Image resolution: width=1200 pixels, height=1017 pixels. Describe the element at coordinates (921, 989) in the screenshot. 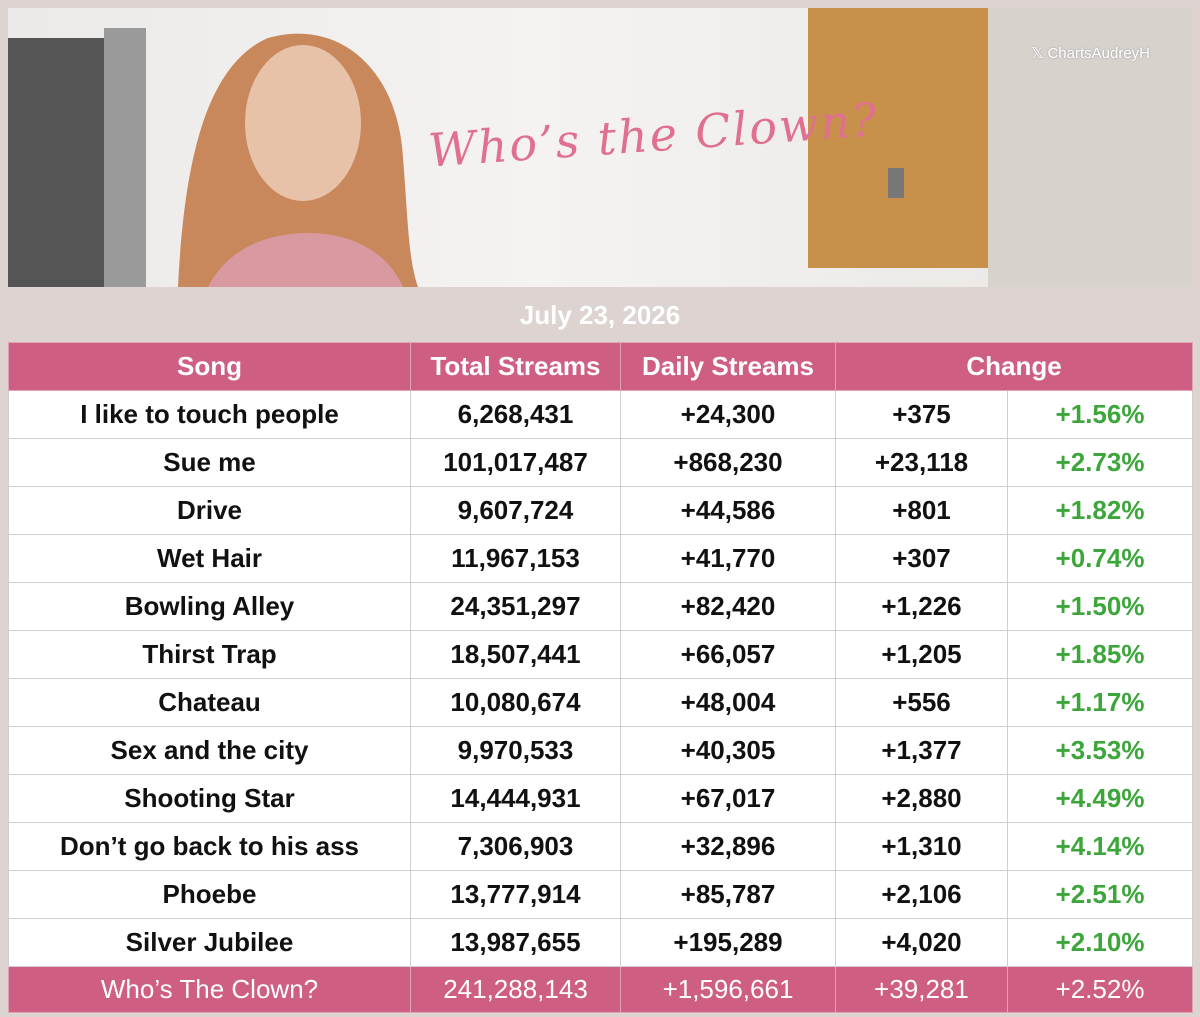

I see `value-cell: +39,281` at that location.